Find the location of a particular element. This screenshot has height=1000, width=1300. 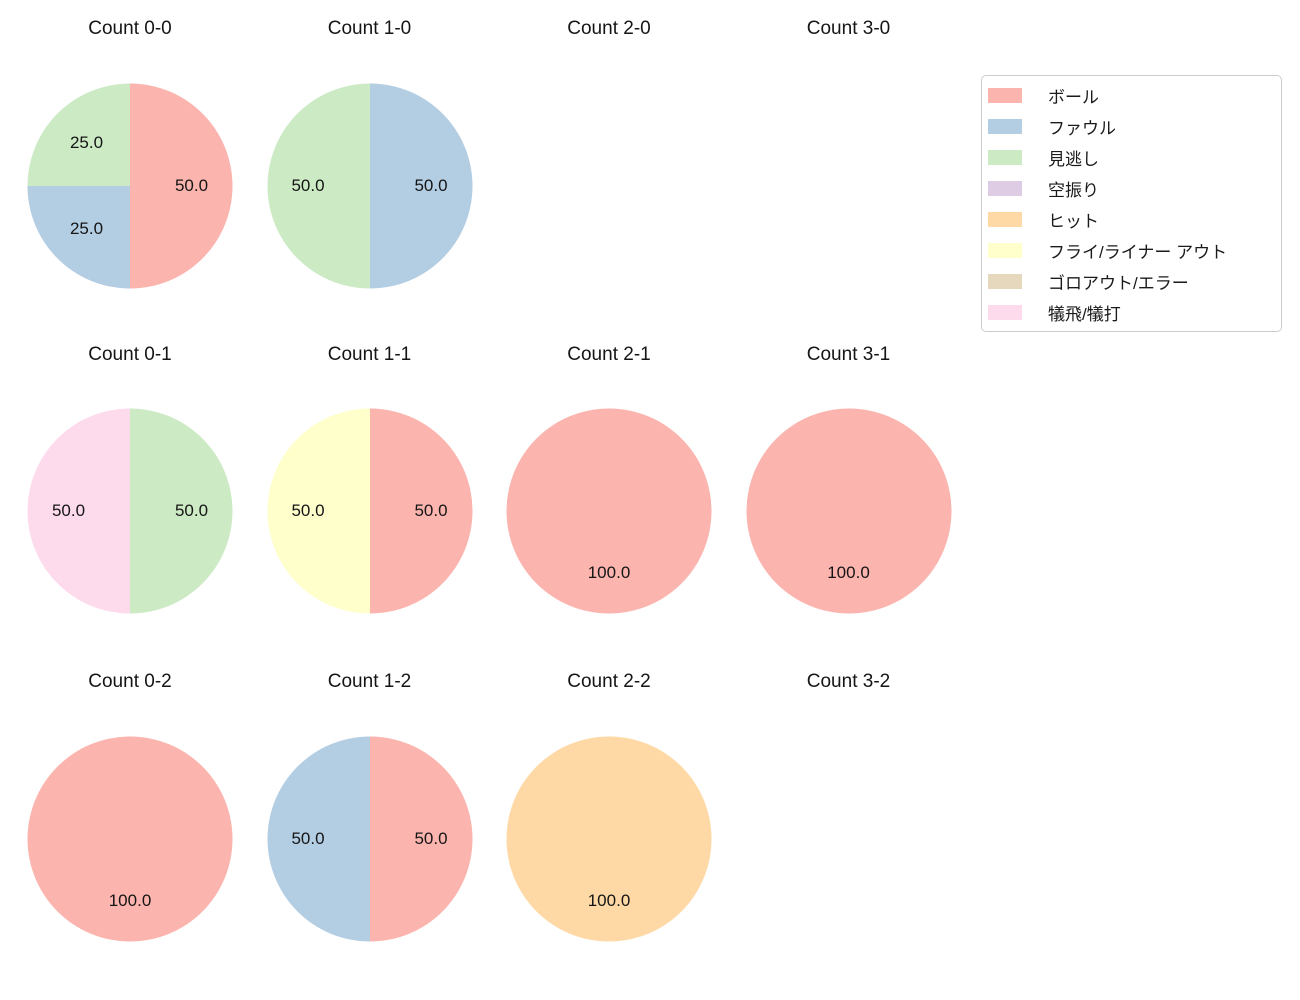

legend-label: 見逃し is located at coordinates (1073, 159).